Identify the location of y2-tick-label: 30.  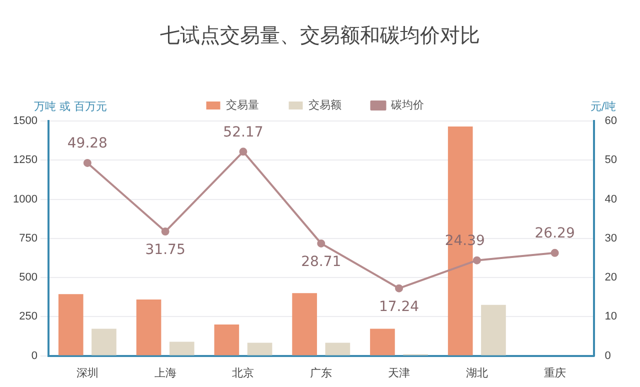
(611, 238).